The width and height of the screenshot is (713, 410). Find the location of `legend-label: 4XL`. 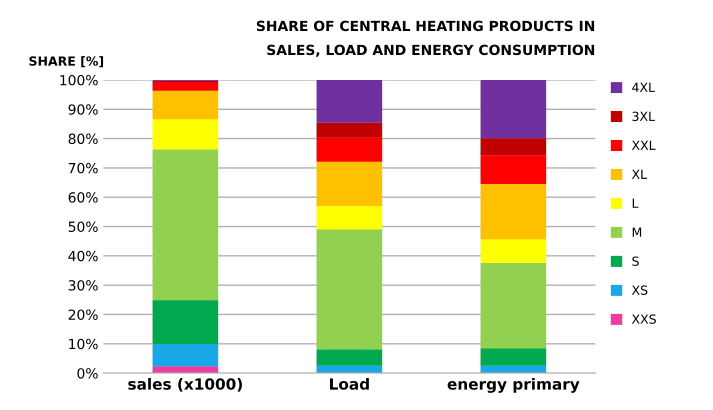

legend-label: 4XL is located at coordinates (643, 87).